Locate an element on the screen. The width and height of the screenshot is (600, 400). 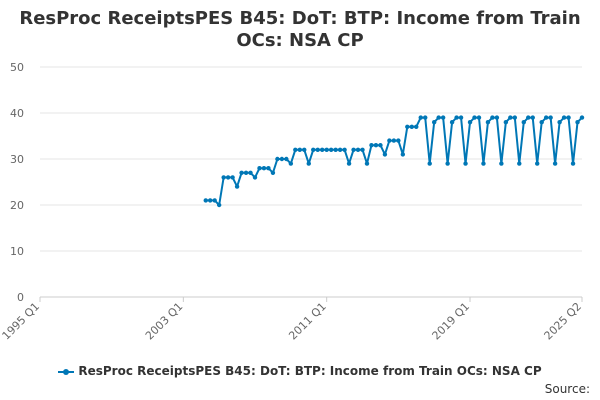
x-tick-label: 2019 Q1 is located at coordinates (451, 321).